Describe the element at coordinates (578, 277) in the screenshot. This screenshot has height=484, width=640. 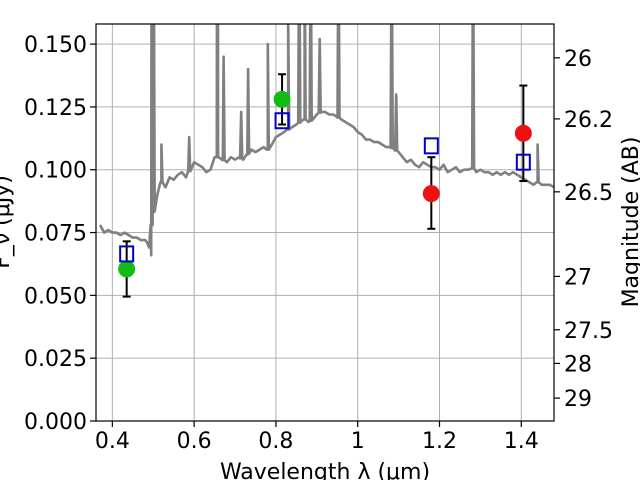
I see `right-tick-label: 27` at that location.